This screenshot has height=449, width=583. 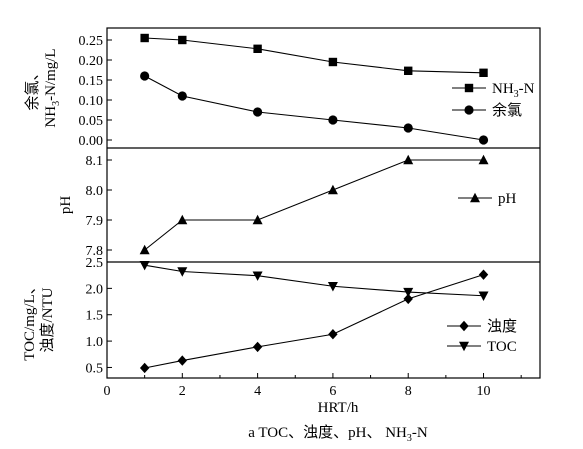 What do you see at coordinates (95, 289) in the screenshot?
I see `y-tick-label: 2.0` at bounding box center [95, 289].